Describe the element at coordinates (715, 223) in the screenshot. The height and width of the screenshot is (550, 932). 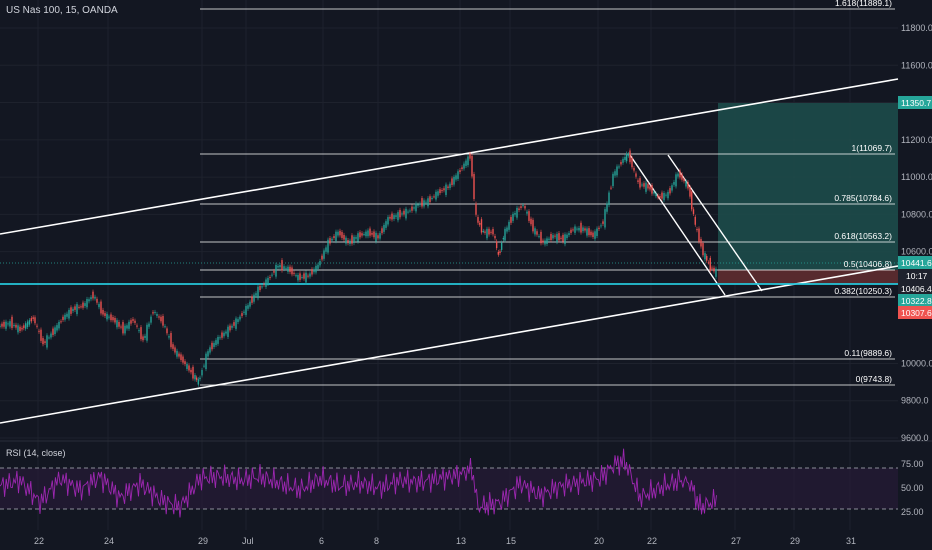
I see `descending-channel-right` at that location.